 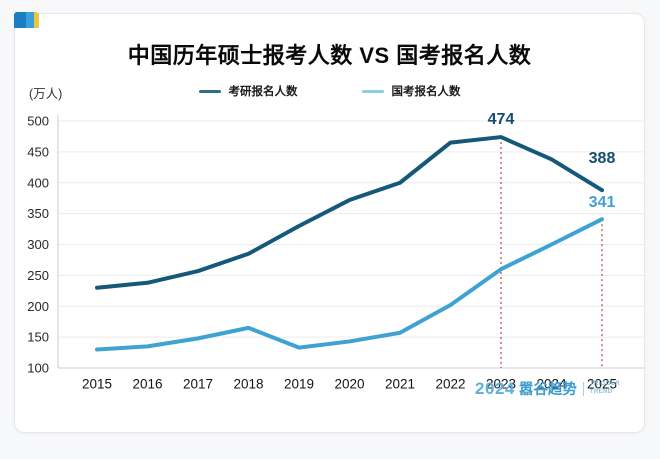 I want to click on legend-swatch-civil-exam, so click(x=372, y=91).